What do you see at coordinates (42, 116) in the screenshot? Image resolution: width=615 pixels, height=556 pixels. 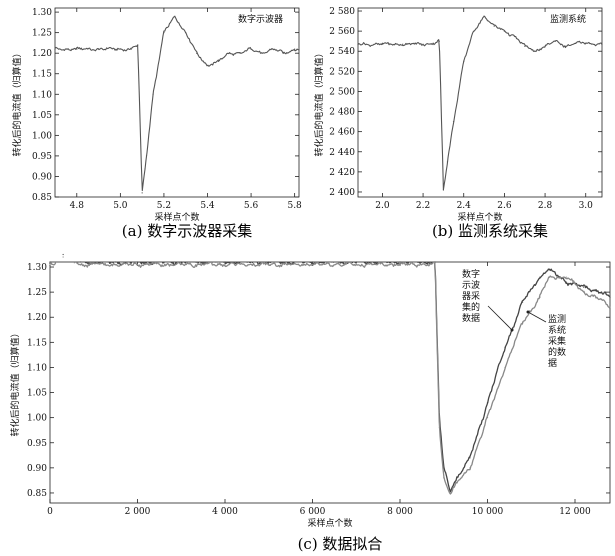 I see `y-tick-label-a: 1.05` at bounding box center [42, 116].